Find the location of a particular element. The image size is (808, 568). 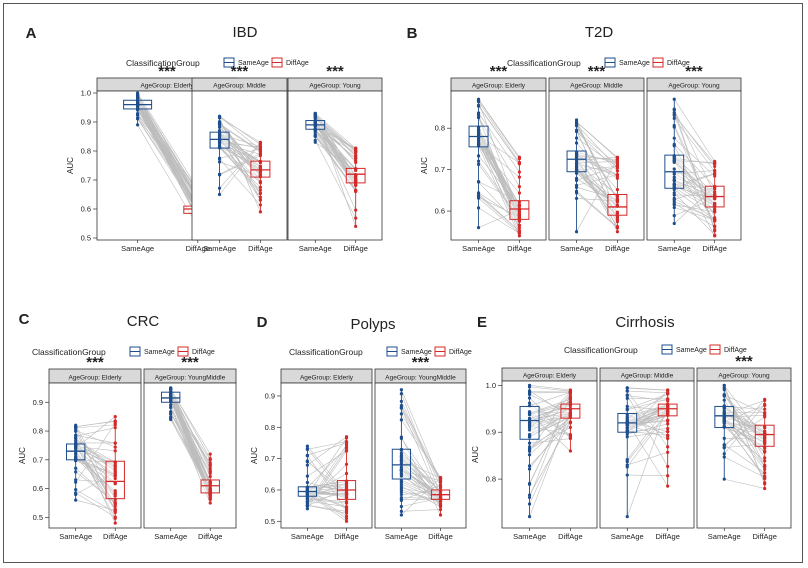

legend-label-diff-2: DiffAge is located at coordinates (203, 352).